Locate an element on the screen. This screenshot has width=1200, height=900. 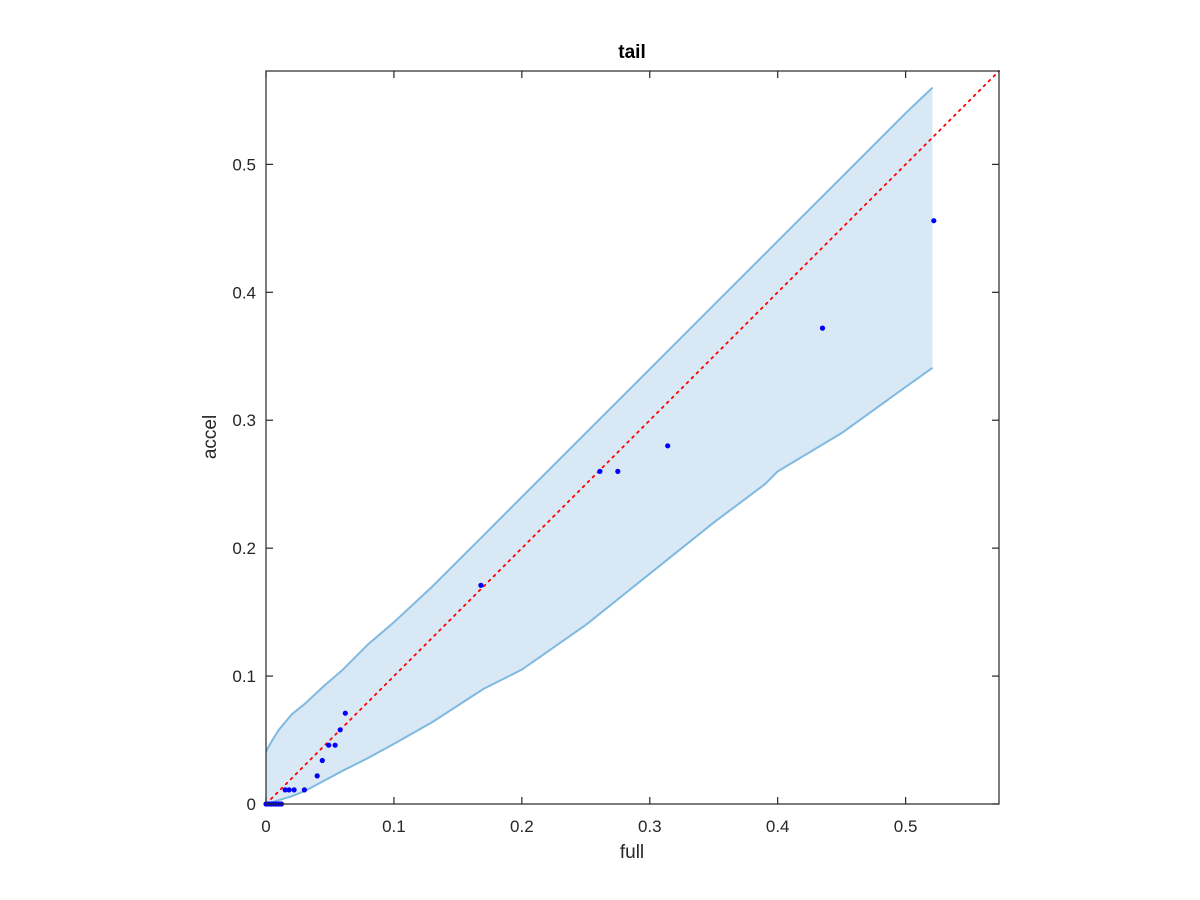
y-tick-label: 0.2 is located at coordinates (244, 548).